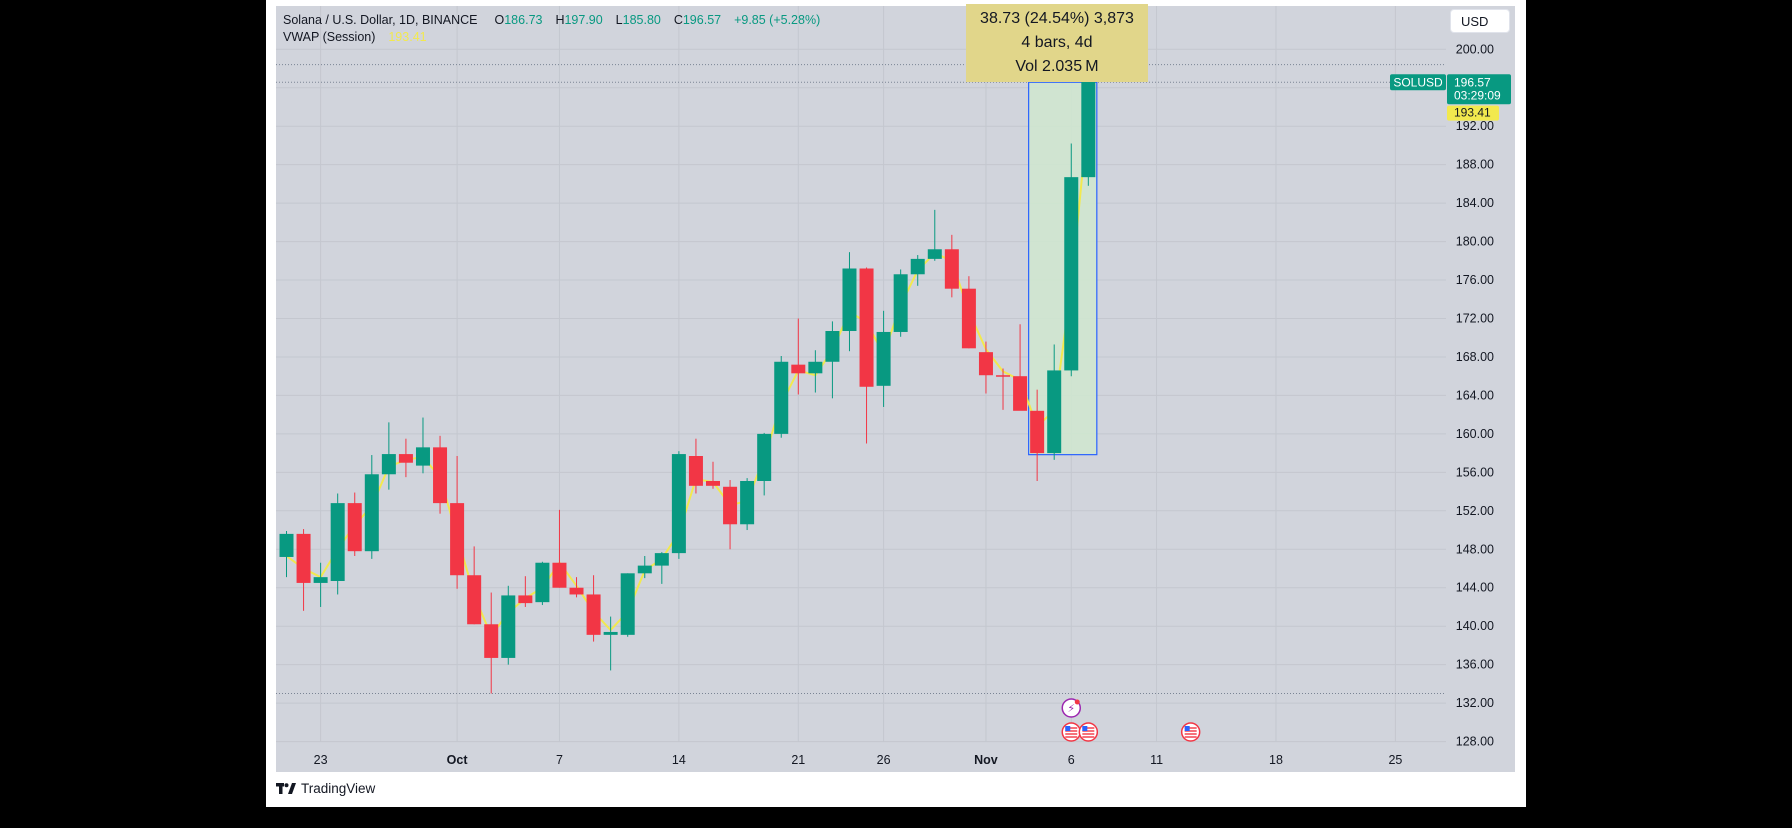 The width and height of the screenshot is (1792, 828). I want to click on symbol-tag-label: SOLUSD, so click(1418, 82).